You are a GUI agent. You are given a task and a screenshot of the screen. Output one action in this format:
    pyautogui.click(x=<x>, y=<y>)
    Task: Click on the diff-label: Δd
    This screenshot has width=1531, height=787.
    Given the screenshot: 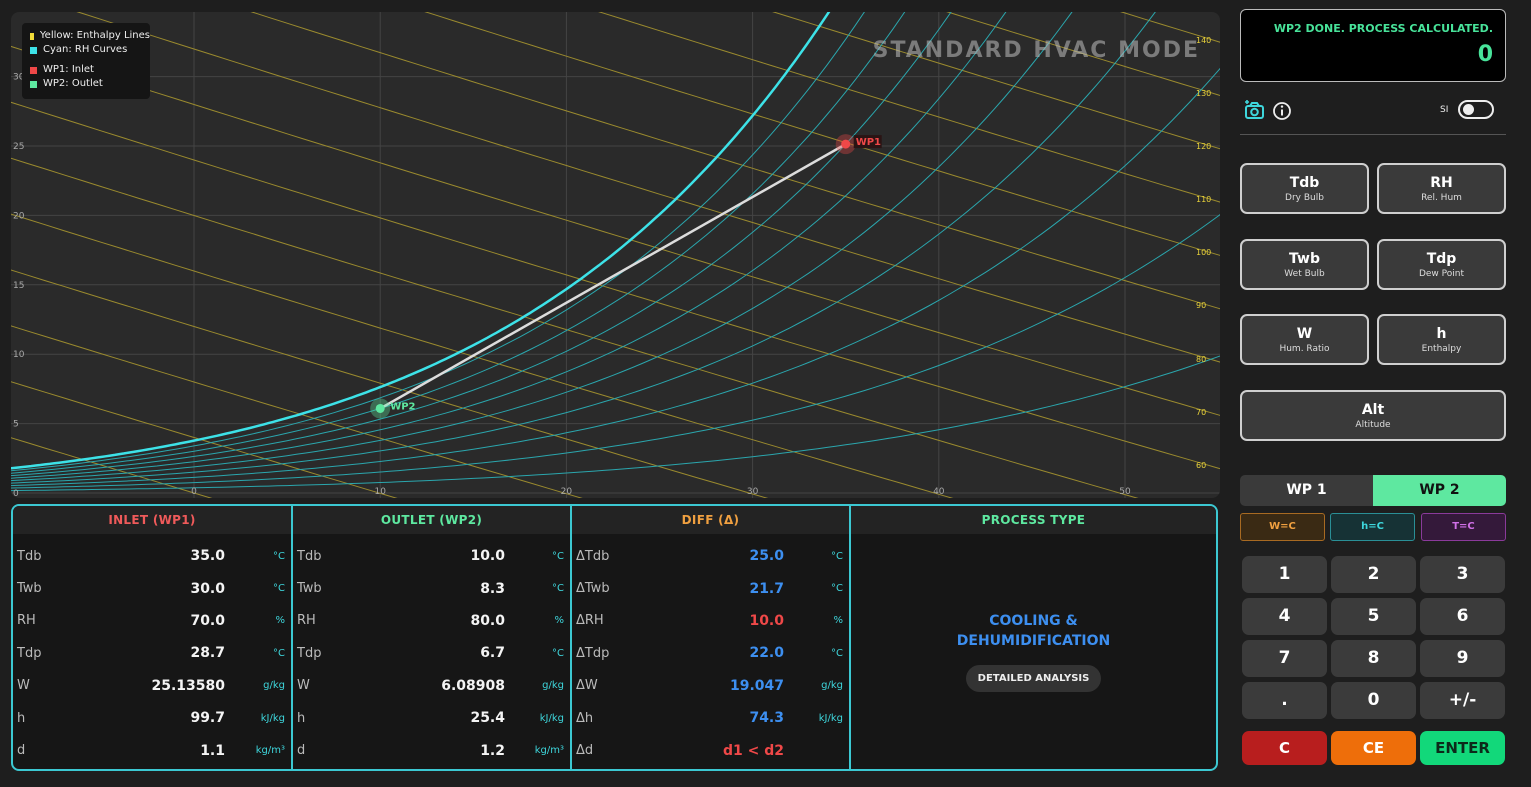 What is the action you would take?
    pyautogui.click(x=585, y=751)
    